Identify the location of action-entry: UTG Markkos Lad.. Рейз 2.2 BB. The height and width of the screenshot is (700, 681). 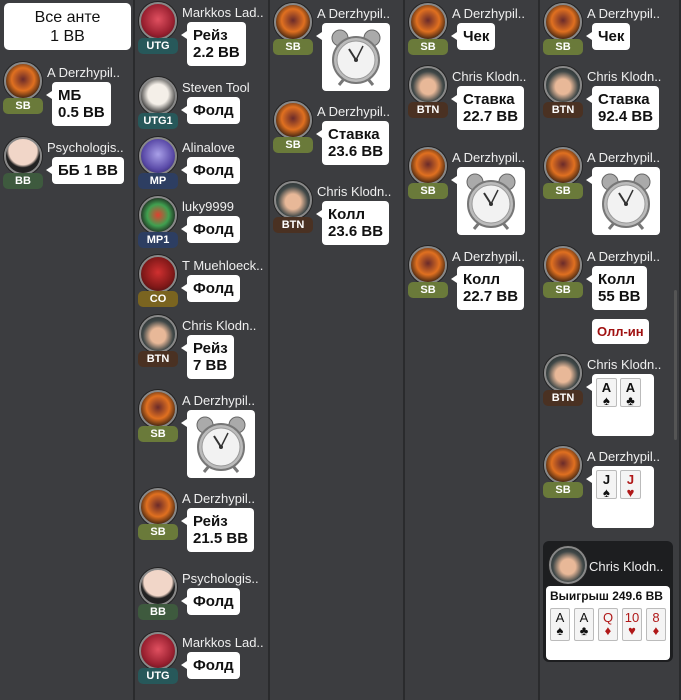
(202, 34).